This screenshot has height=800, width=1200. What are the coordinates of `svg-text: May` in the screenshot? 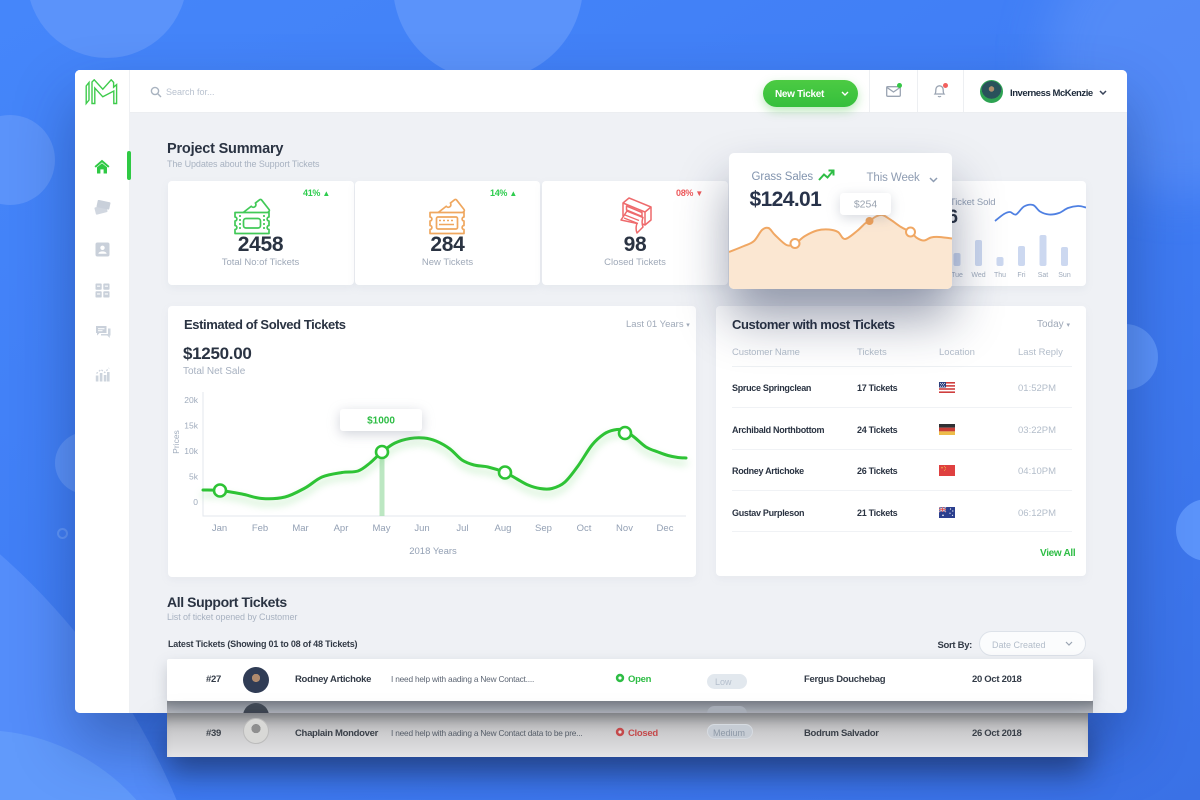 It's located at (382, 528).